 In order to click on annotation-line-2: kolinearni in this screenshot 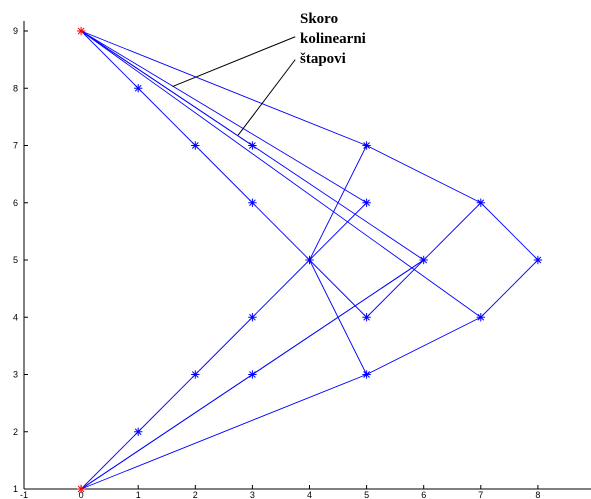, I will do `click(333, 39)`.